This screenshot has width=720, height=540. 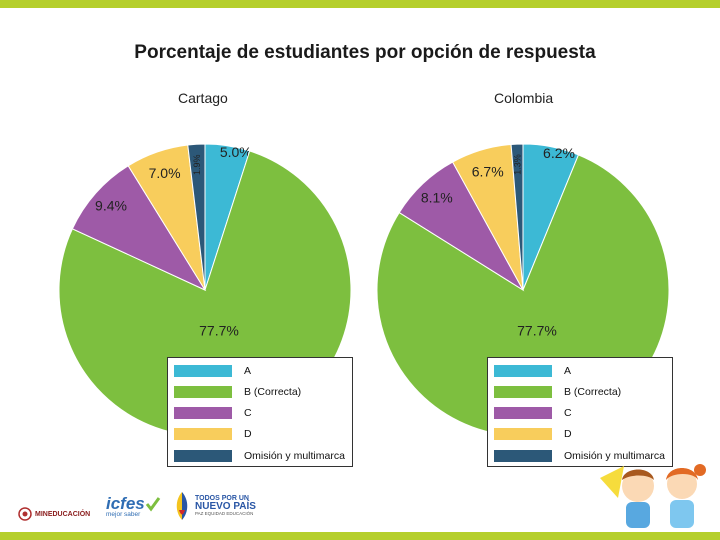 I want to click on colombia-flag-icon, so click(x=182, y=506).